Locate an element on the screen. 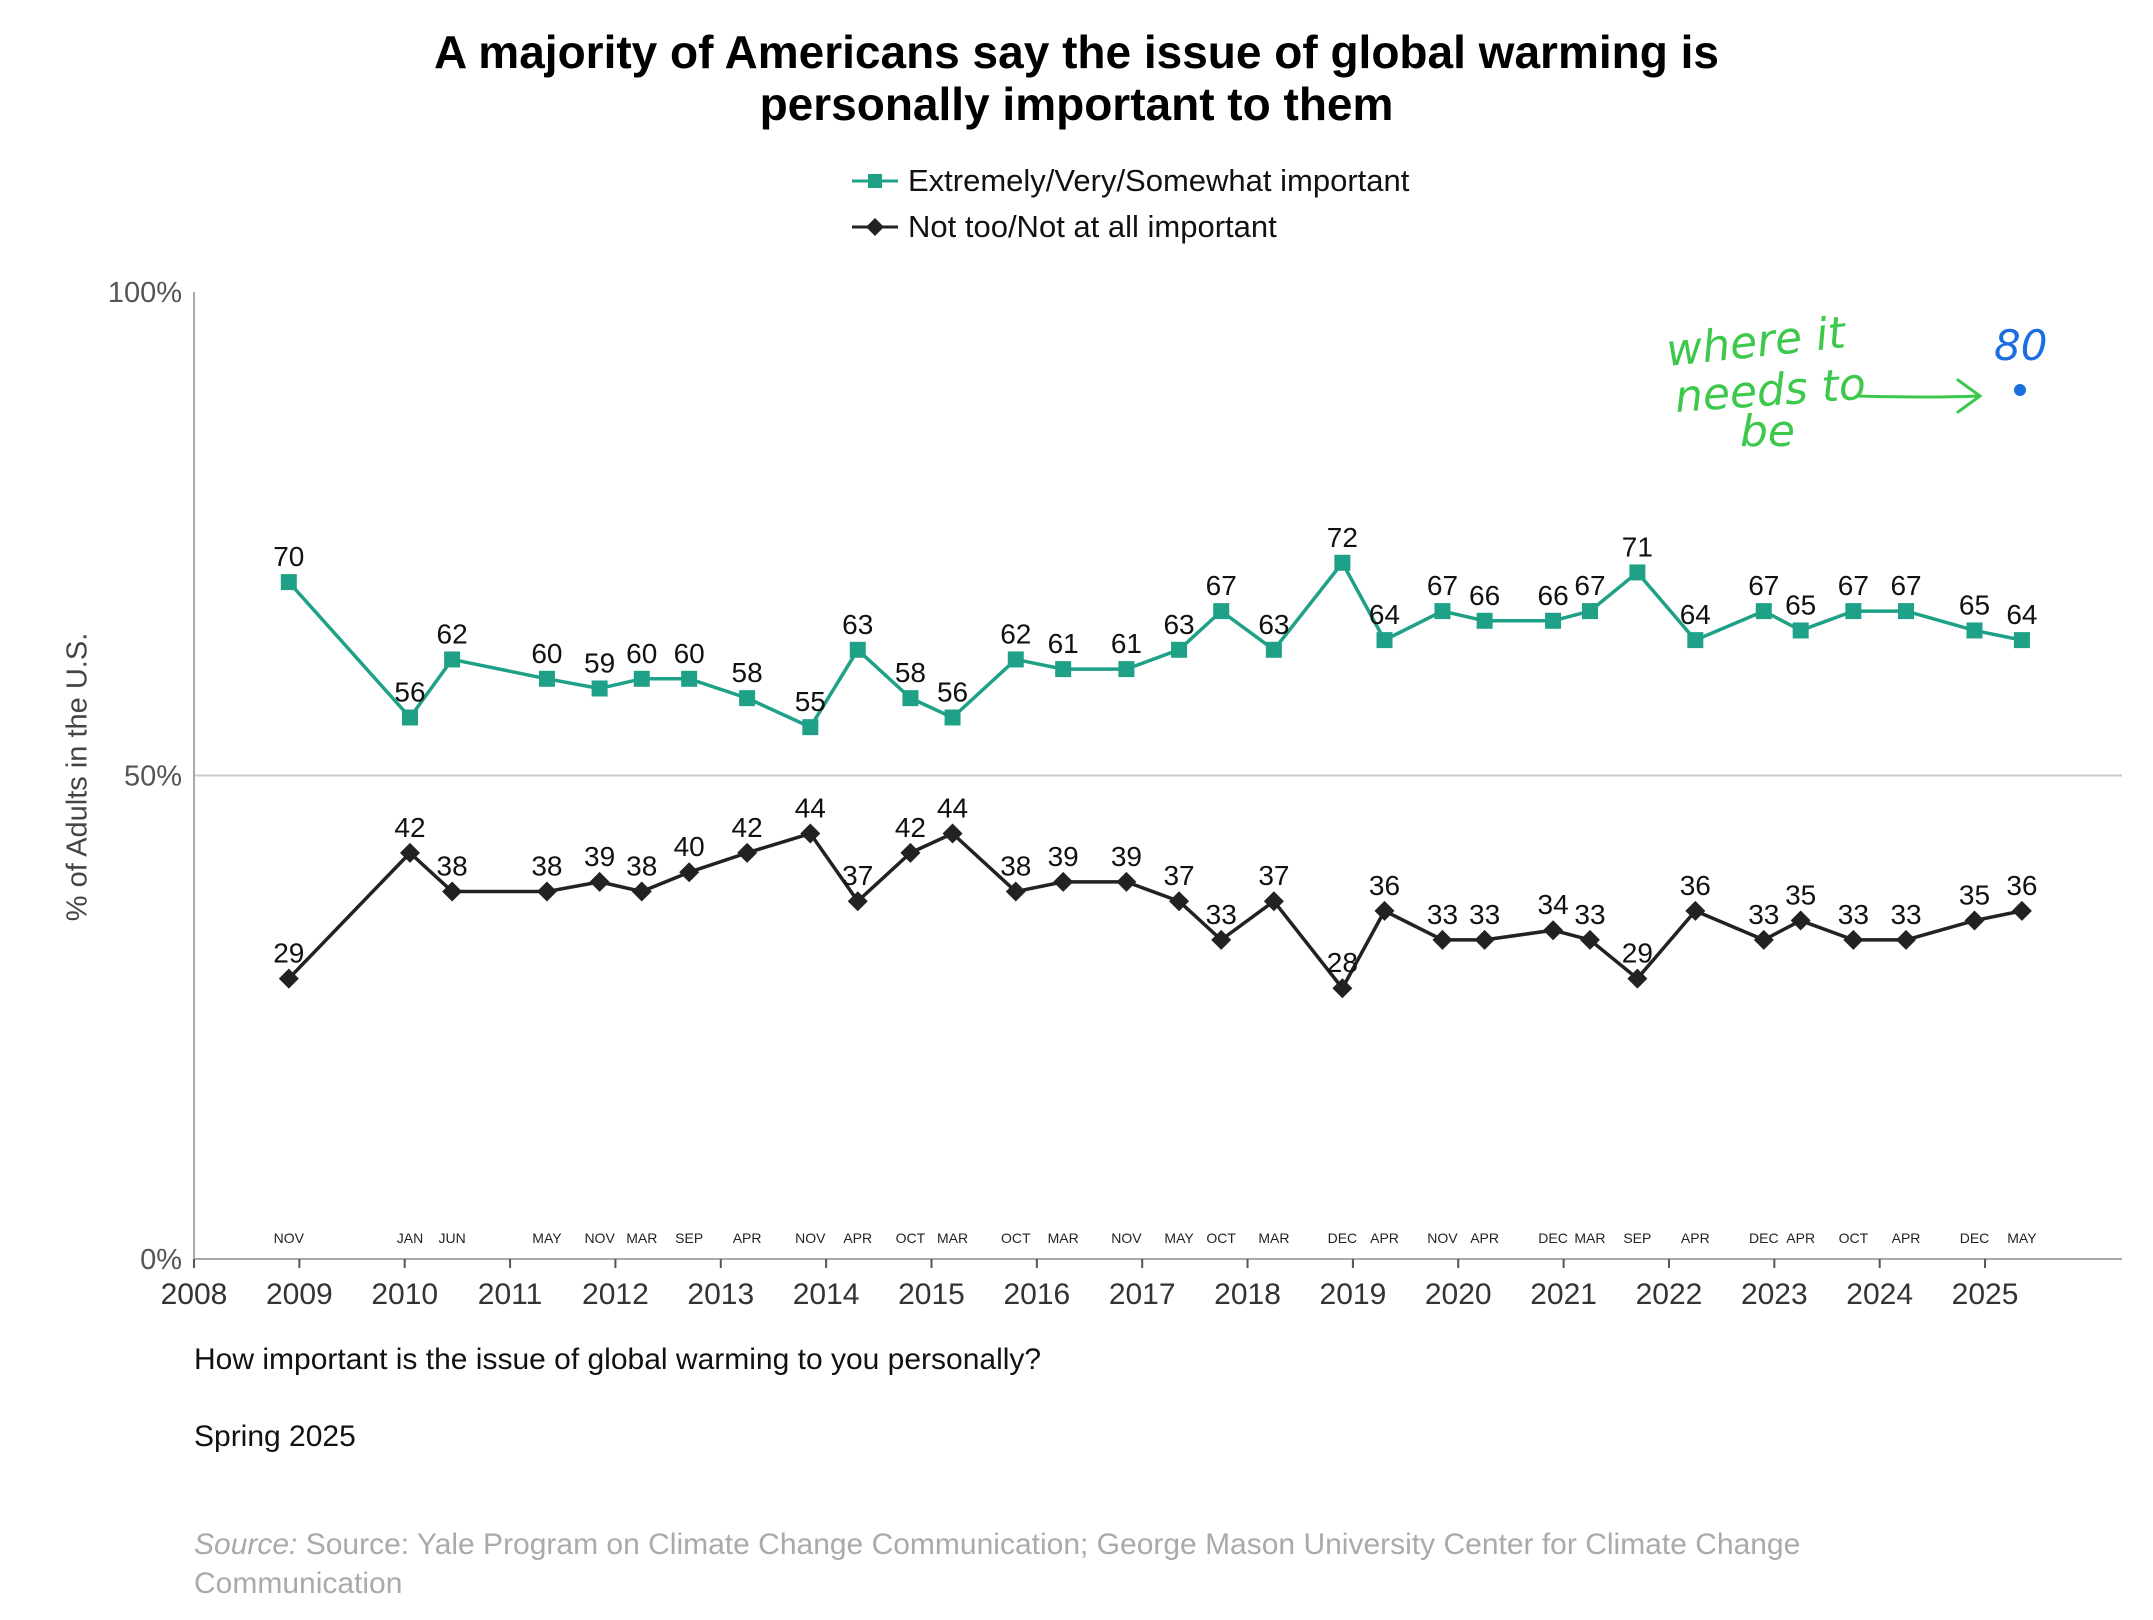  source-label: Source: is located at coordinates (246, 1544).